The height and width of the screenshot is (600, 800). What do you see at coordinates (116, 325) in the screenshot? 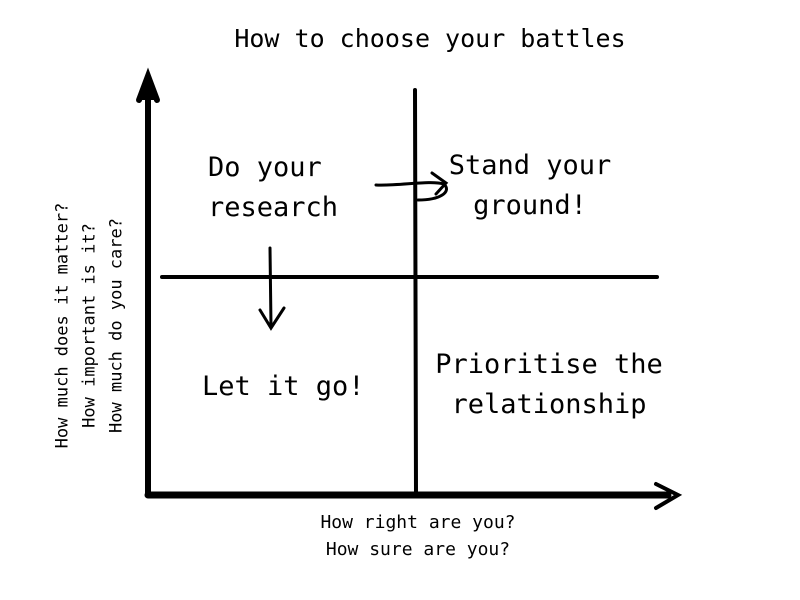
I see `y-axis-label-line: How much do you care?` at bounding box center [116, 325].